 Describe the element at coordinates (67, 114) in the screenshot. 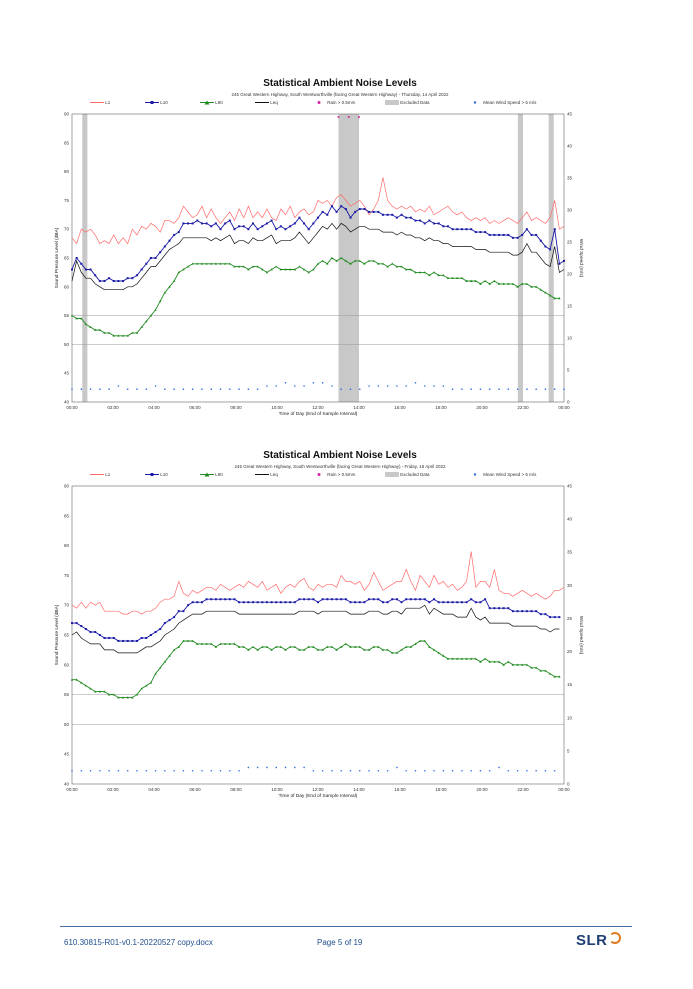

I see `y-tick-label: 90` at that location.